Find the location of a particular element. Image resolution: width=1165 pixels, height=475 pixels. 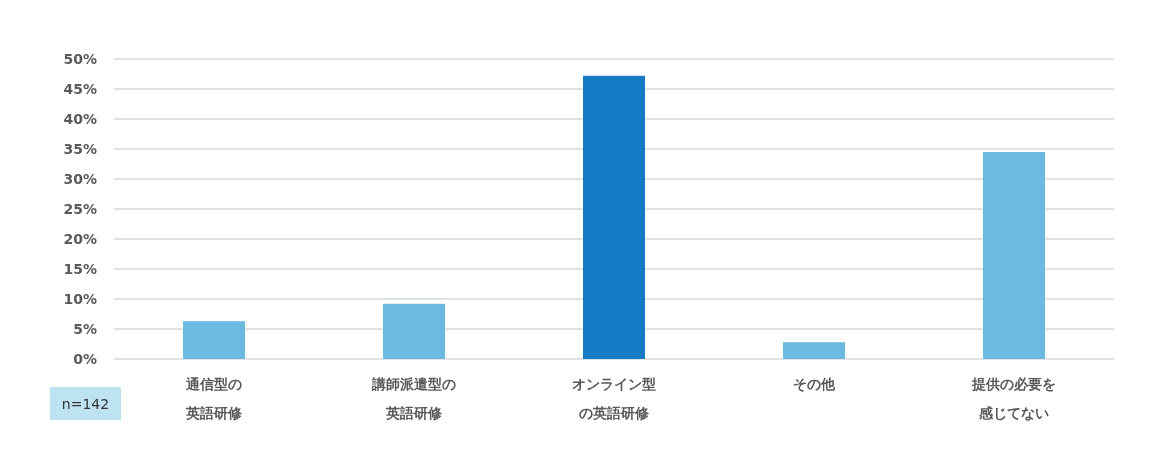

y-tick-label: 15% is located at coordinates (80, 268).